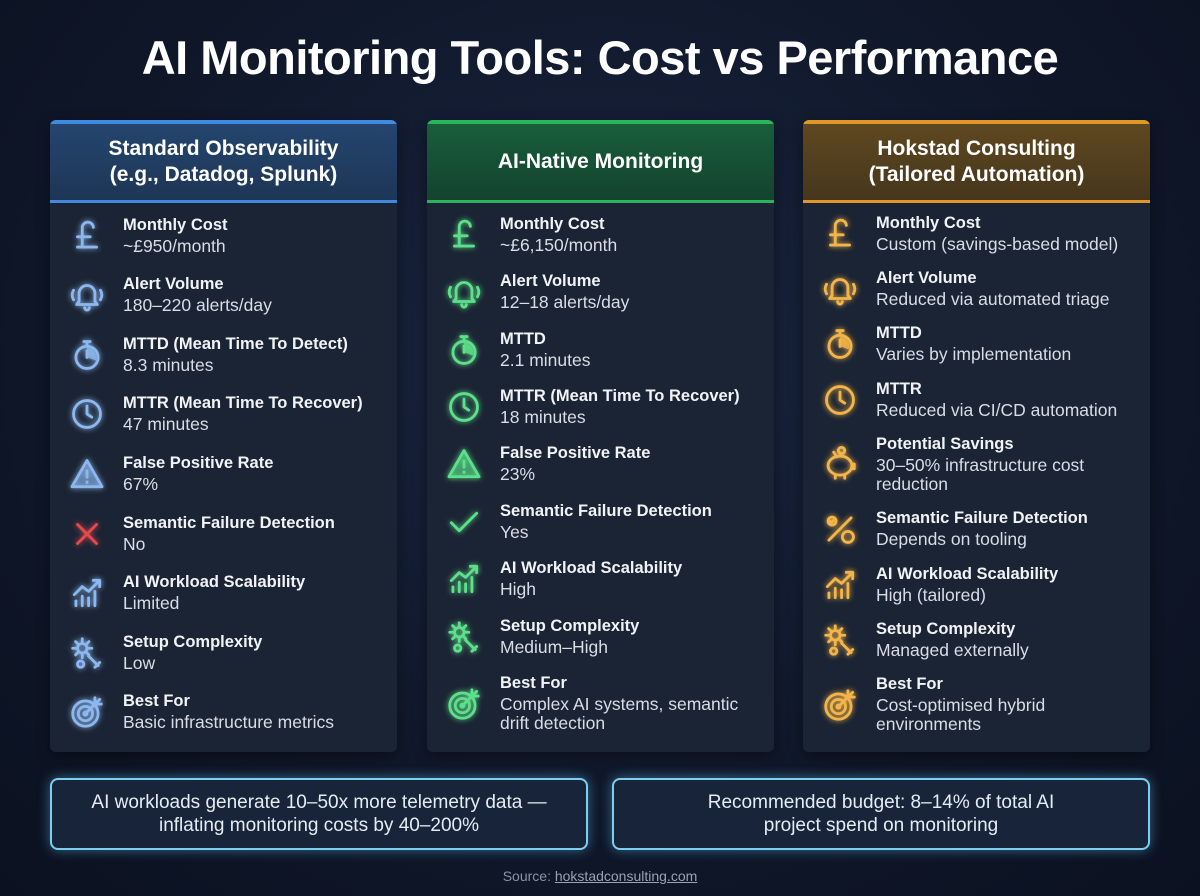 Image resolution: width=1200 pixels, height=896 pixels. Describe the element at coordinates (976, 148) in the screenshot. I see `header-line: Hokstad Consulting` at that location.